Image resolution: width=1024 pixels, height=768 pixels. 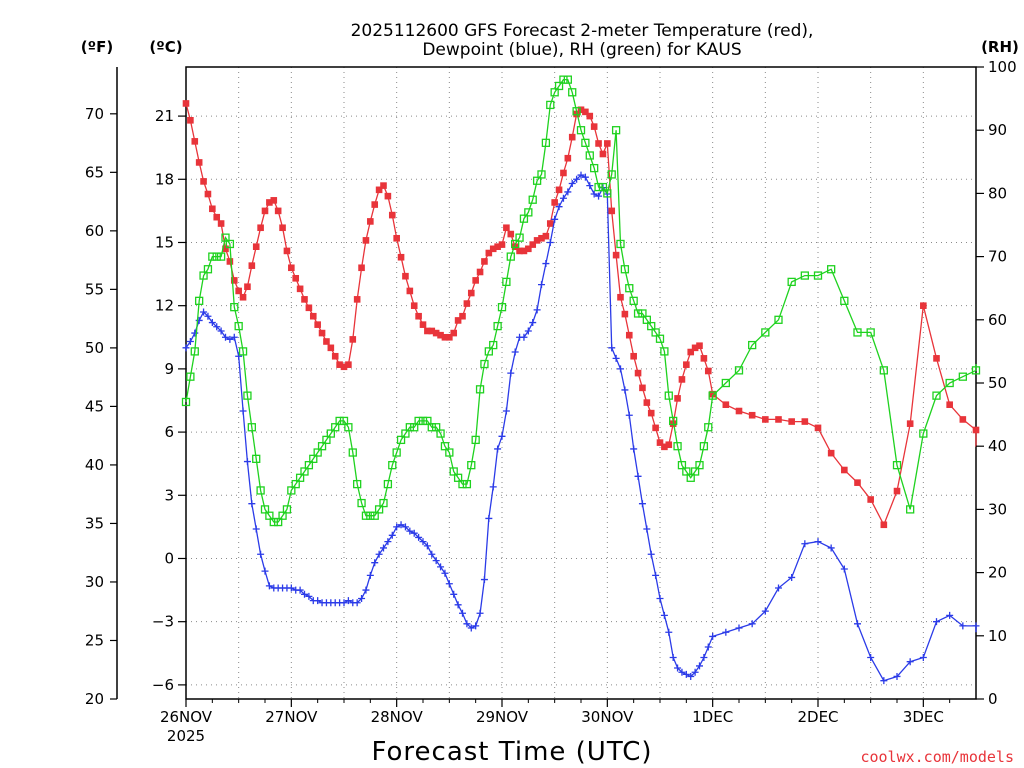 I want to click on x-tick-label: 3DEC, so click(x=923, y=717).